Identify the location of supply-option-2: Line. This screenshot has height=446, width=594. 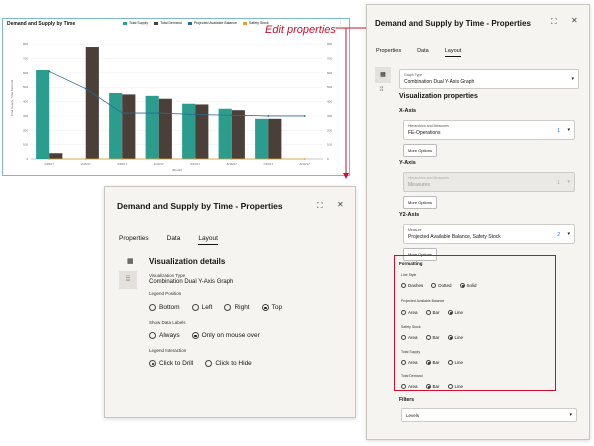
(455, 363).